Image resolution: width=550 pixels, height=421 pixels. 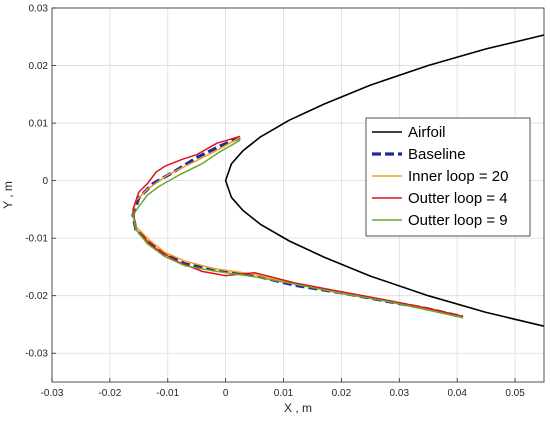 What do you see at coordinates (458, 198) in the screenshot?
I see `legend-label-outter-loop-4: Outter loop = 4` at bounding box center [458, 198].